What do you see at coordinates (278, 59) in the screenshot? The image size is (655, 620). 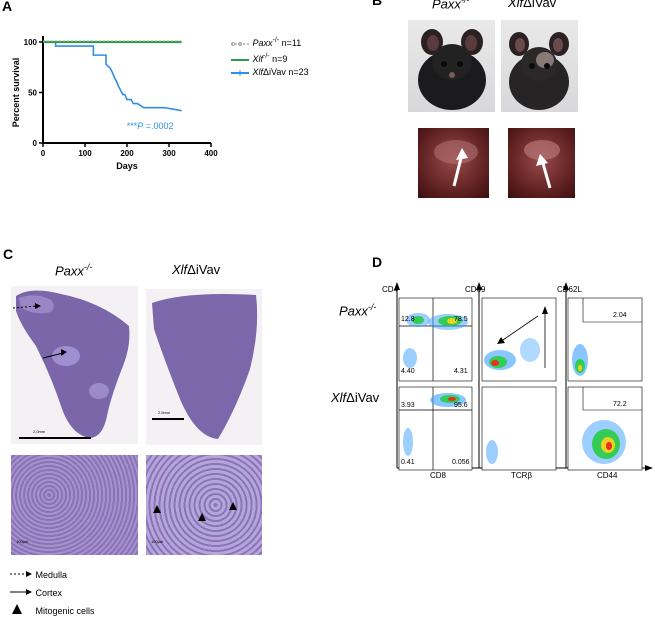 I see `legend-xlf-rest: n=9` at bounding box center [278, 59].